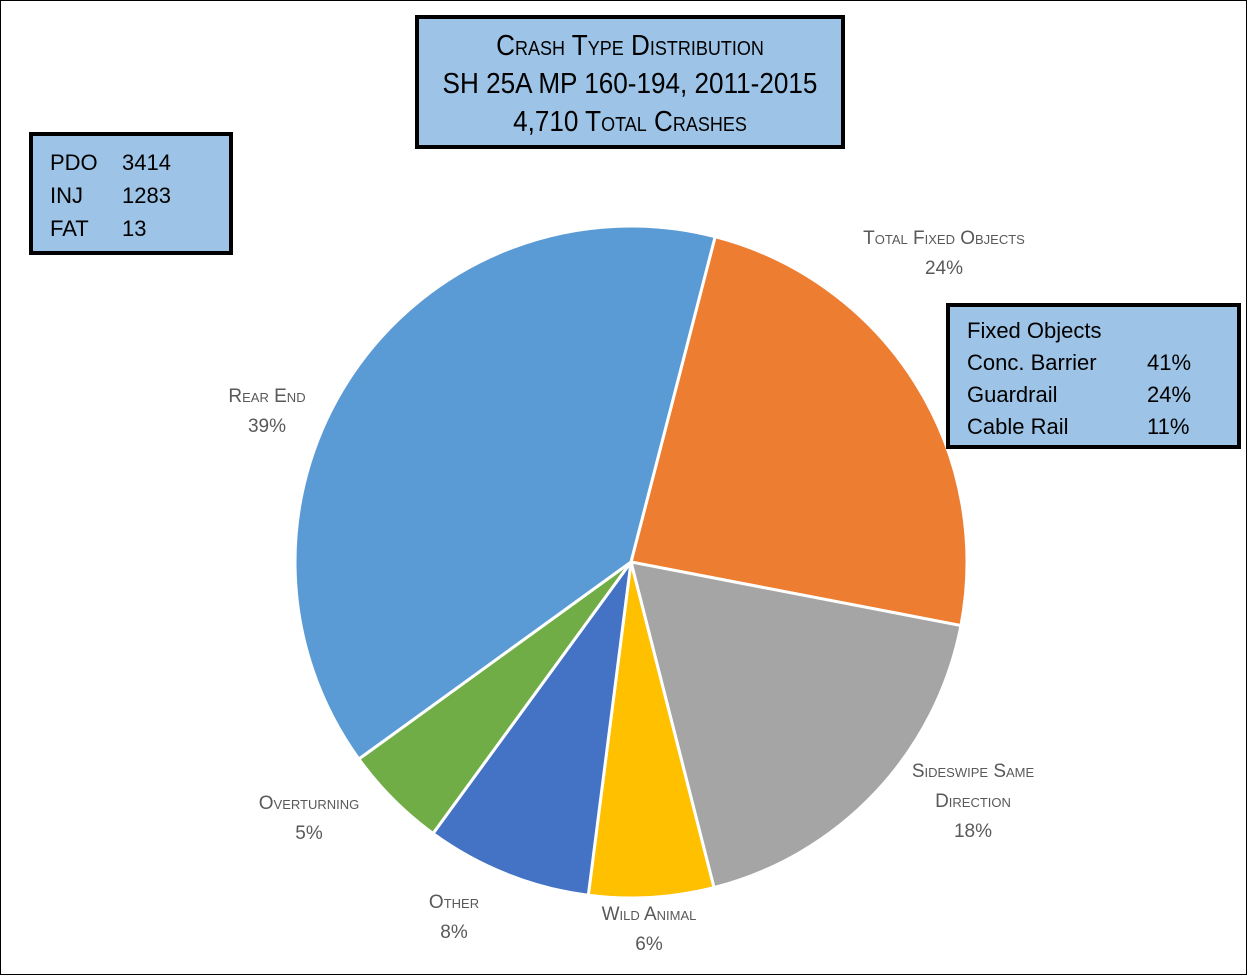 This screenshot has height=977, width=1249. What do you see at coordinates (1102, 427) in the screenshot?
I see `fixed-object-row: Cable Rail 11%` at bounding box center [1102, 427].